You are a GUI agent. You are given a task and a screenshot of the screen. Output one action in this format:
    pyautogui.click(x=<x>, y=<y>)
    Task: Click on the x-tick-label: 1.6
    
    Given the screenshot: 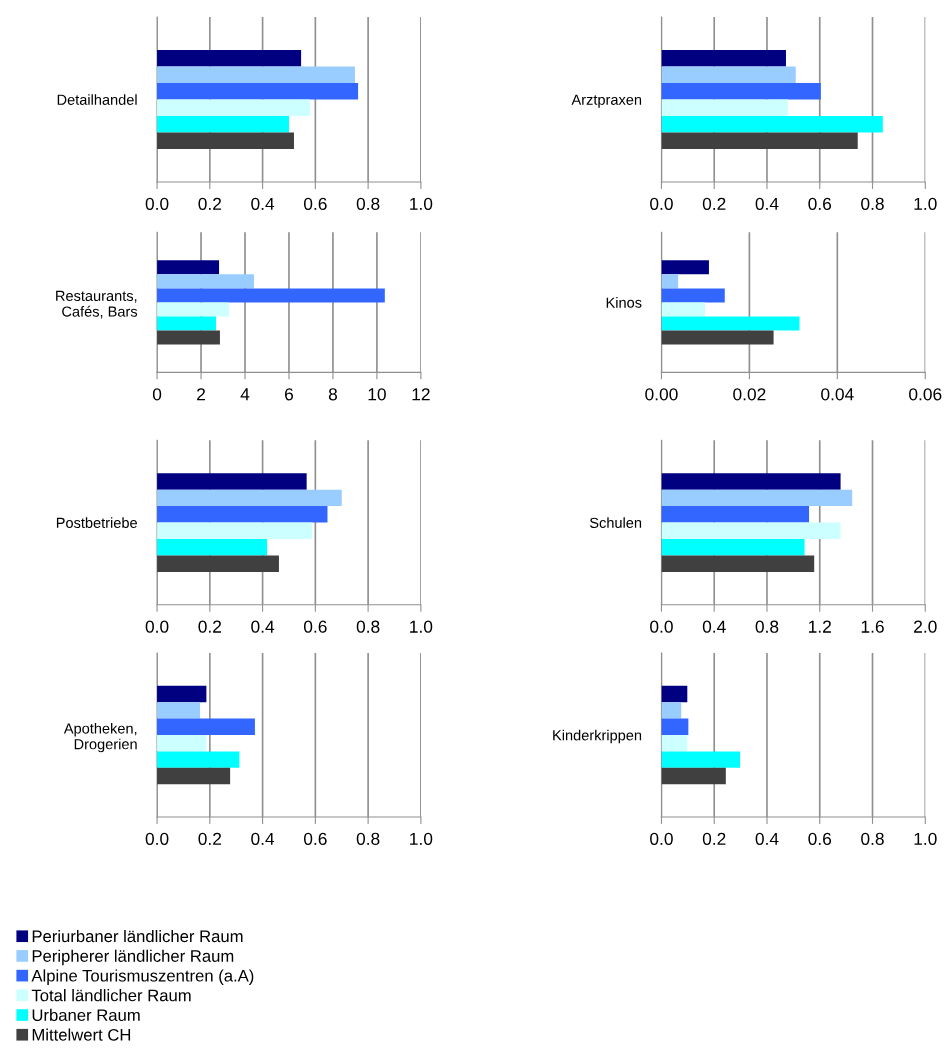 What is the action you would take?
    pyautogui.click(x=872, y=626)
    